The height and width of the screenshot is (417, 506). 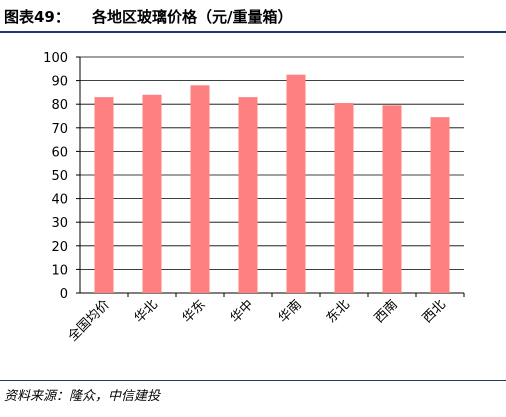 What do you see at coordinates (338, 311) in the screenshot?
I see `x-category-label: 东北` at bounding box center [338, 311].